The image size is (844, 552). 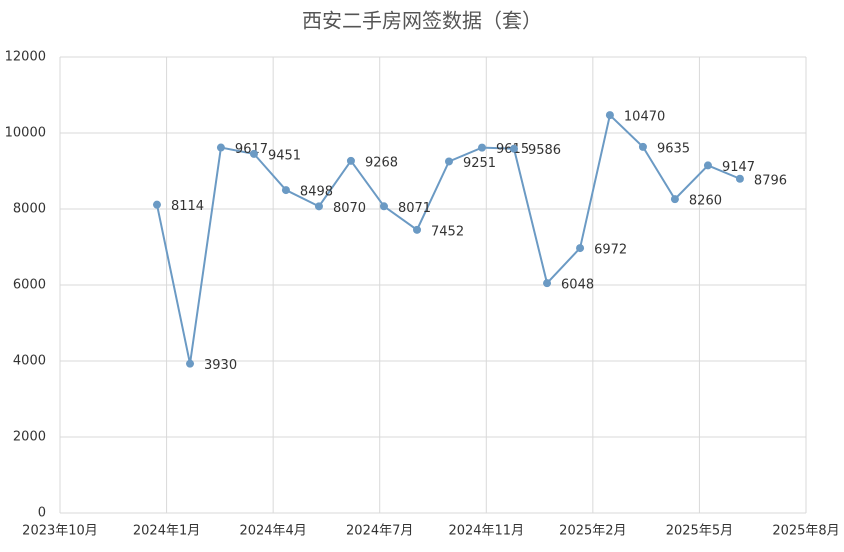 What do you see at coordinates (422, 21) in the screenshot?
I see `chart-title: 西安二手房网签数据（套）` at bounding box center [422, 21].